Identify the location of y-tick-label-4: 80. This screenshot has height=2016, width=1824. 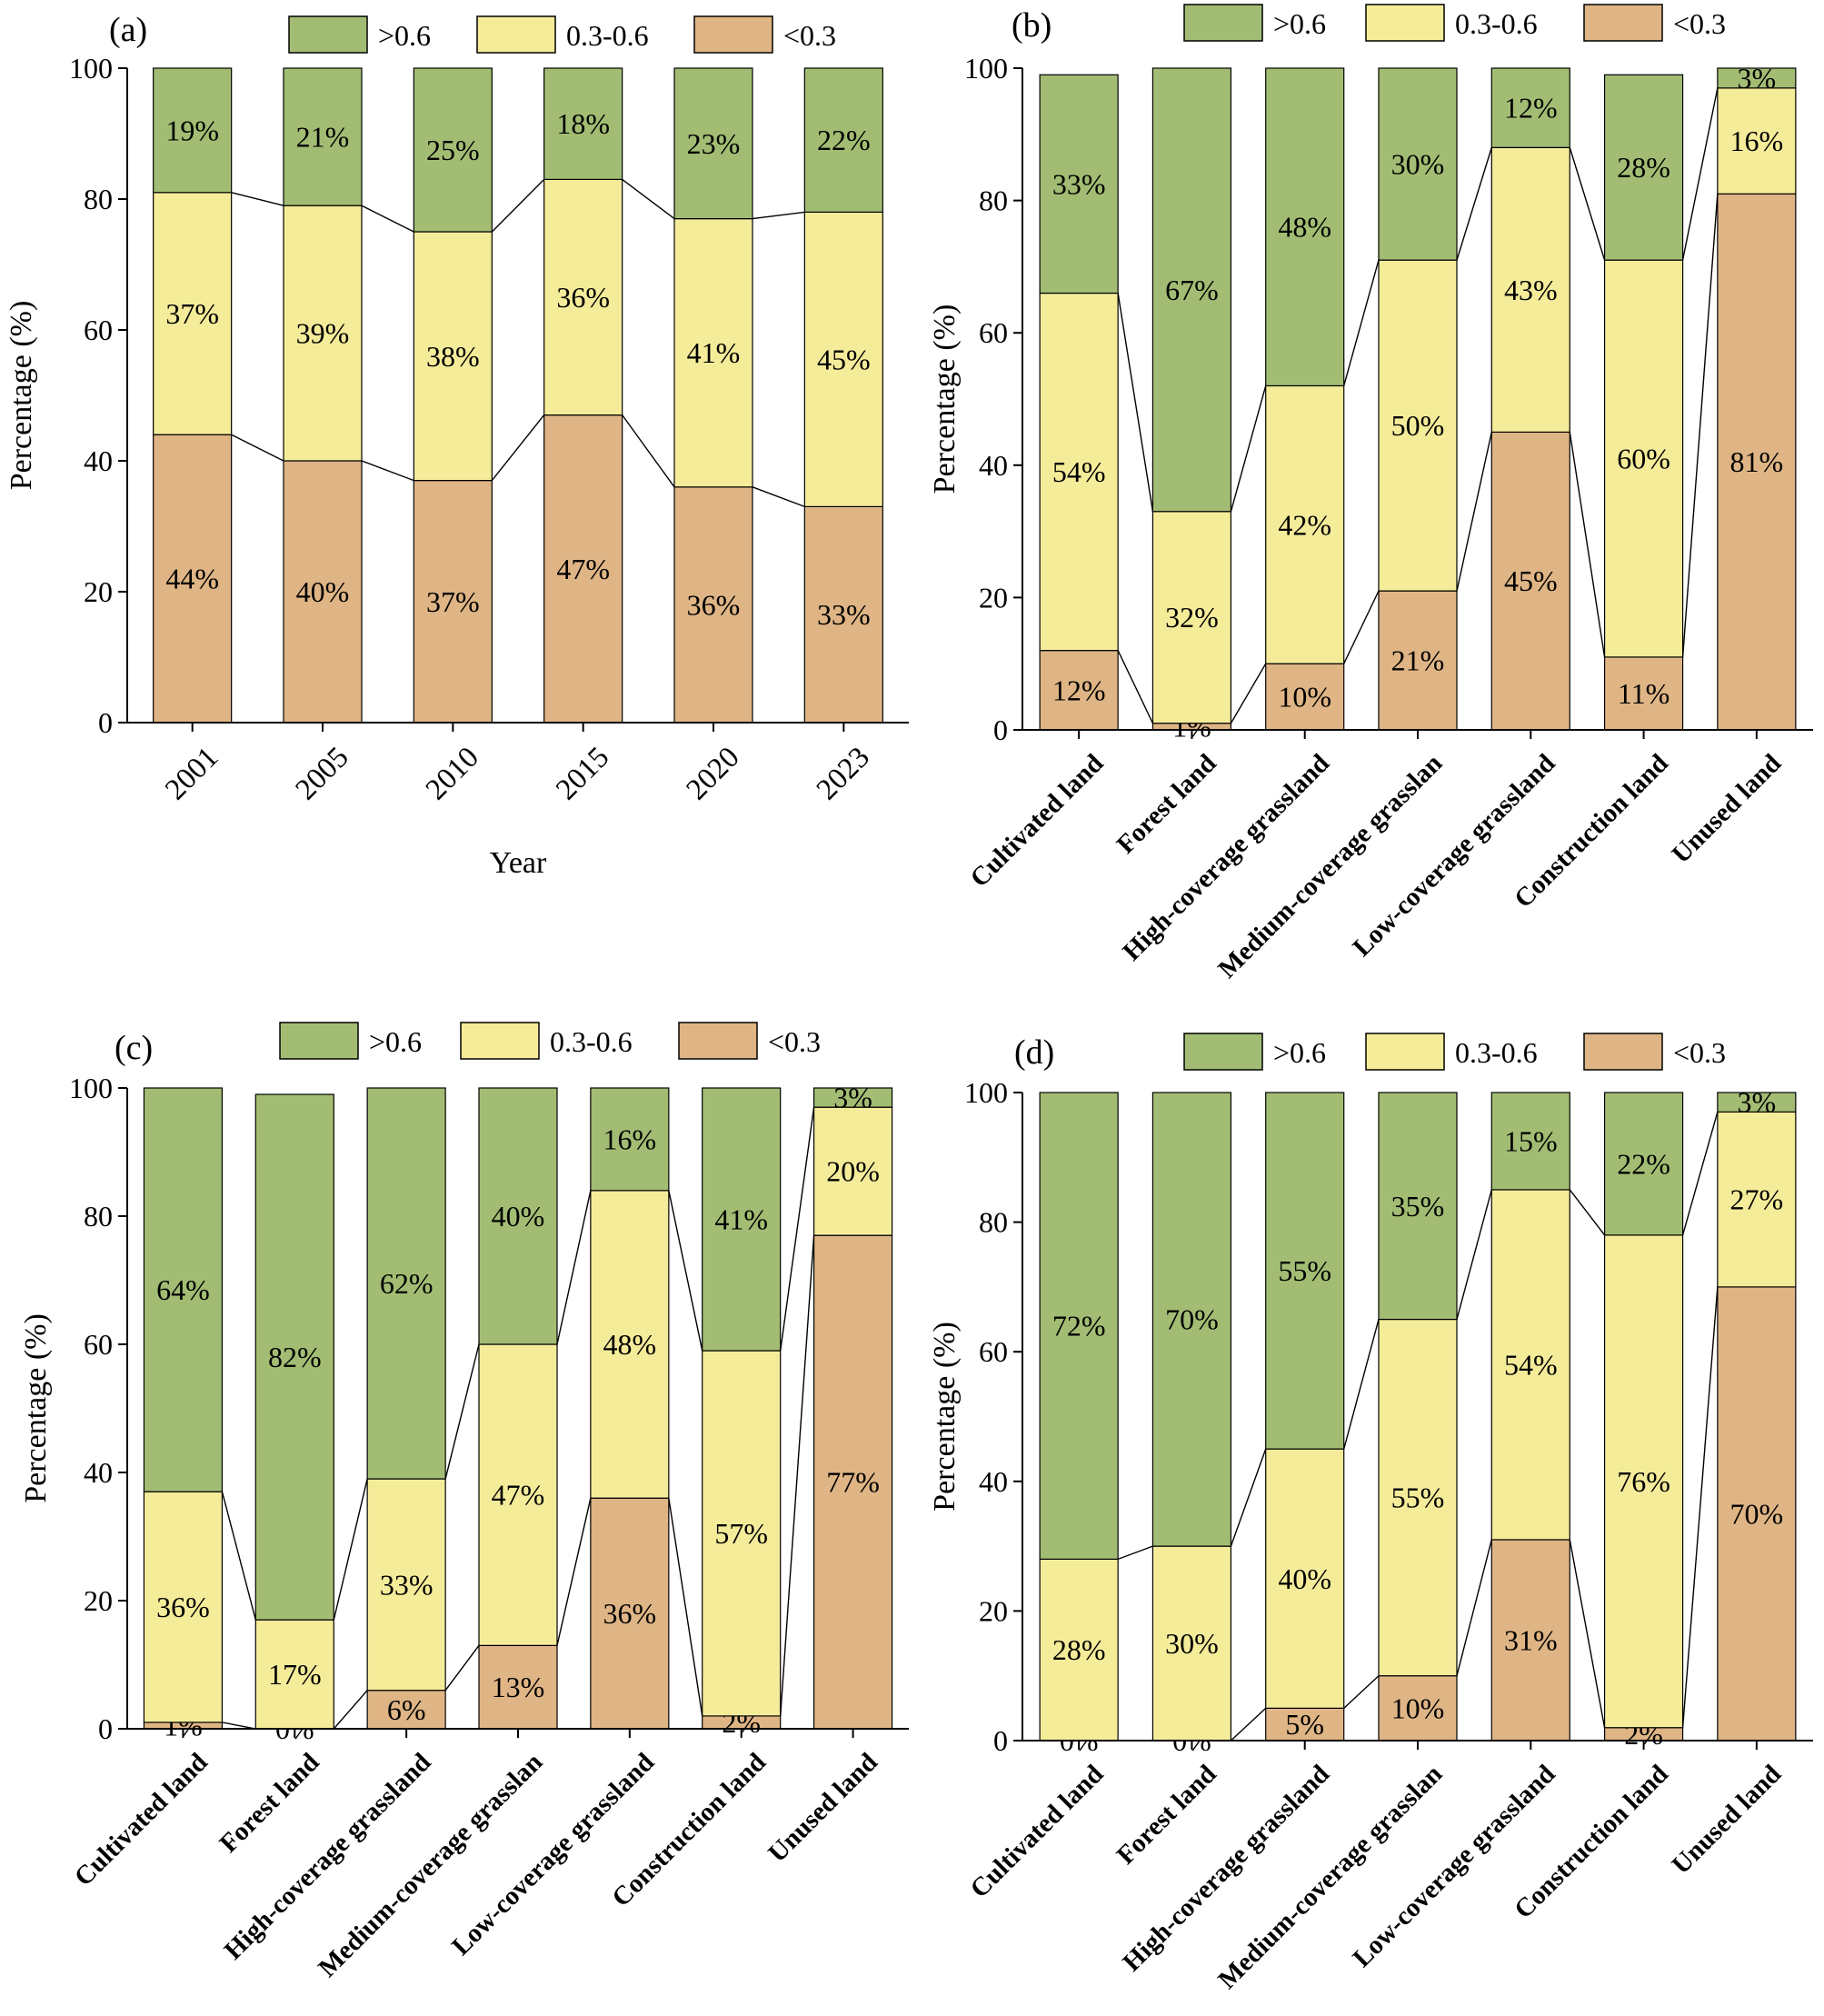
(98, 199).